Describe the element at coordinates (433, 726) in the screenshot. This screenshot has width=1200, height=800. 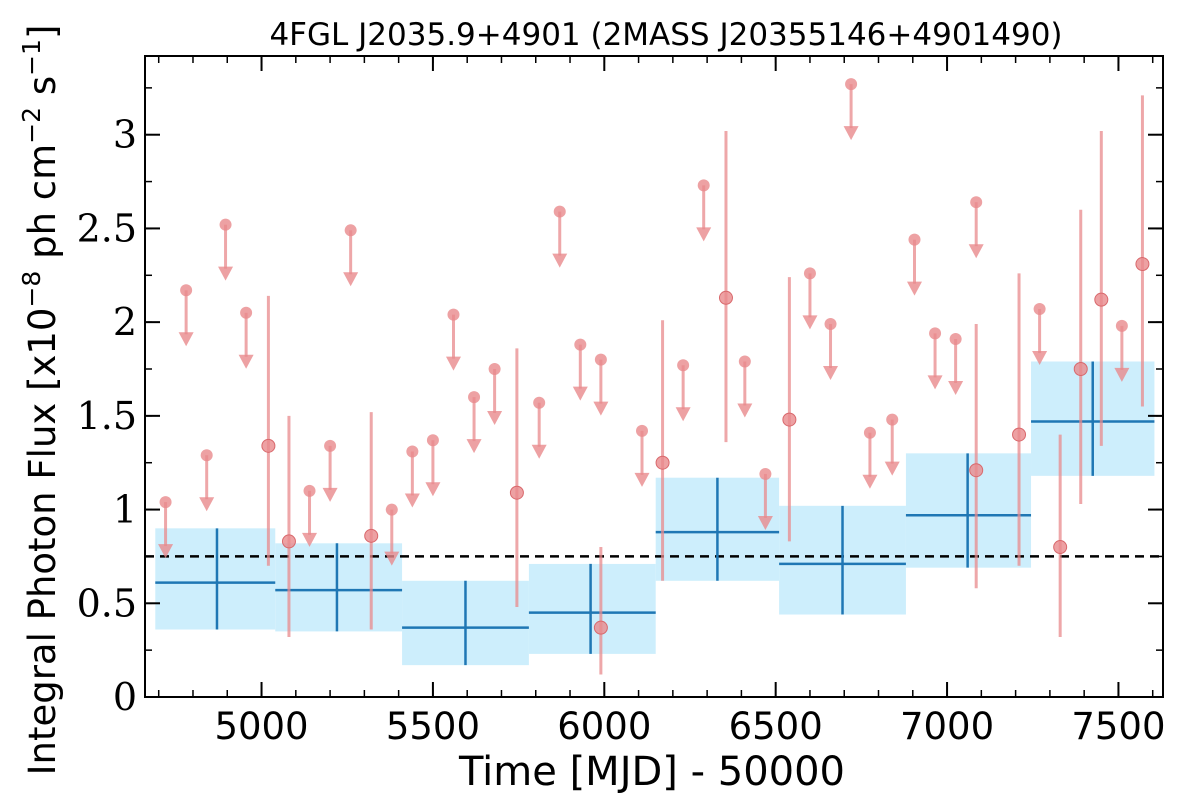
I see `x-tick-label: 5500` at that location.